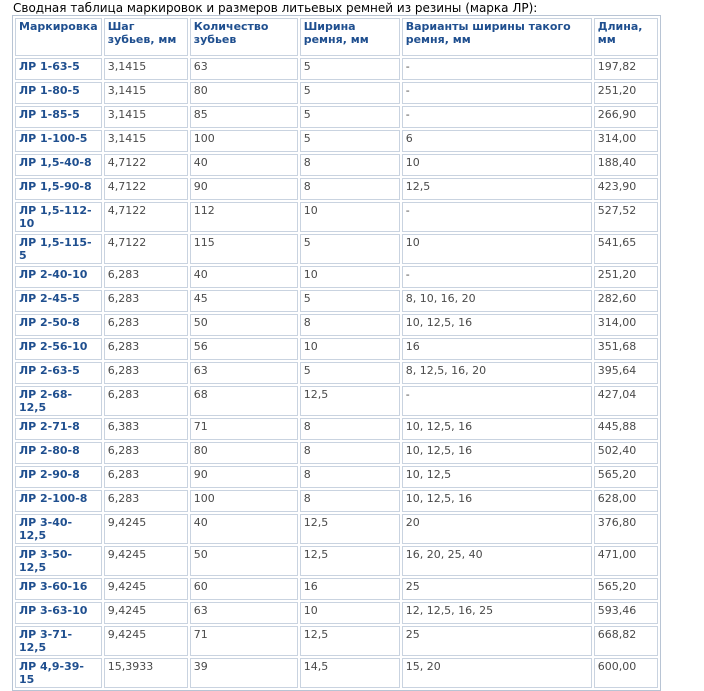 Image resolution: width=704 pixels, height=691 pixels. I want to click on table-row: ЛР 3-60-16 9,4245 60 16 25 565,20, so click(336, 589).